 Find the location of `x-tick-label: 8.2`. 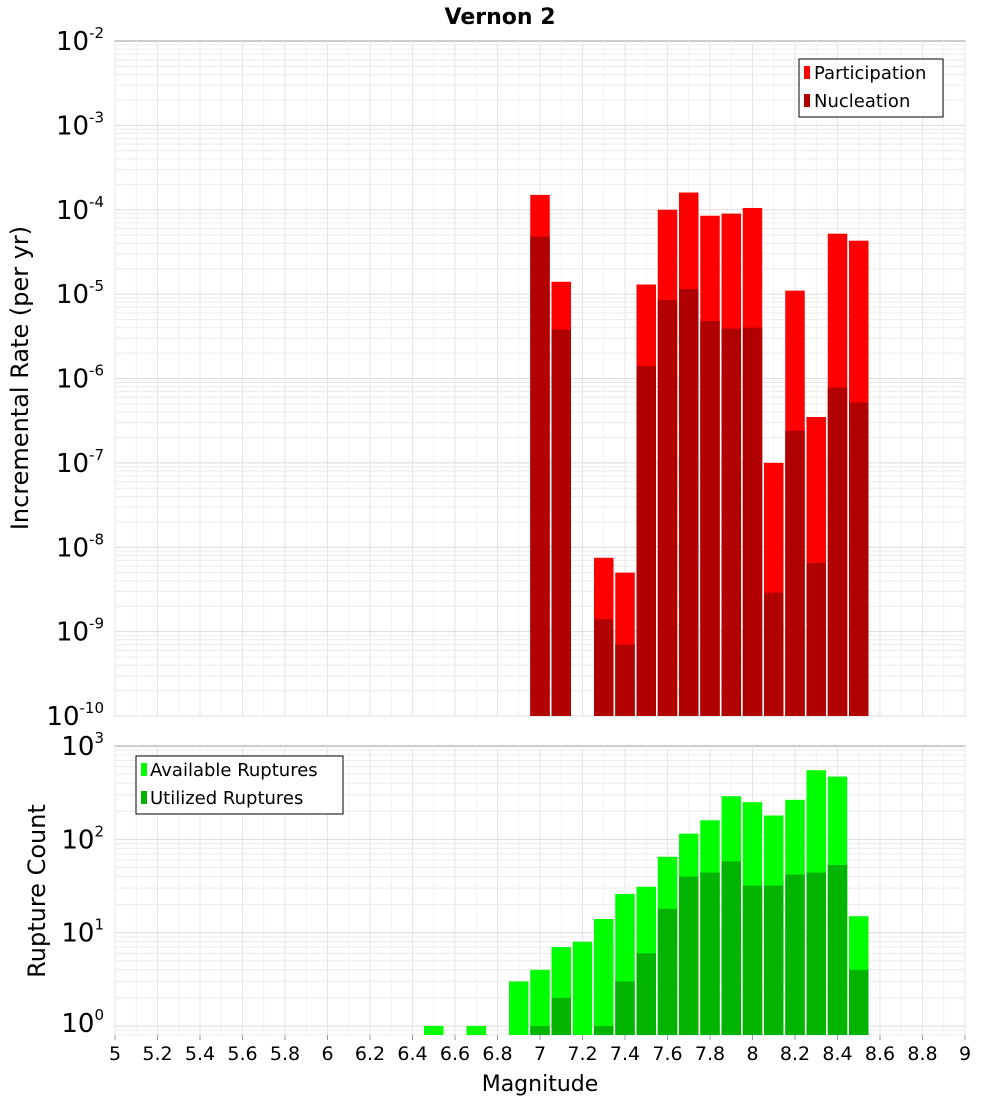

x-tick-label: 8.2 is located at coordinates (795, 1054).